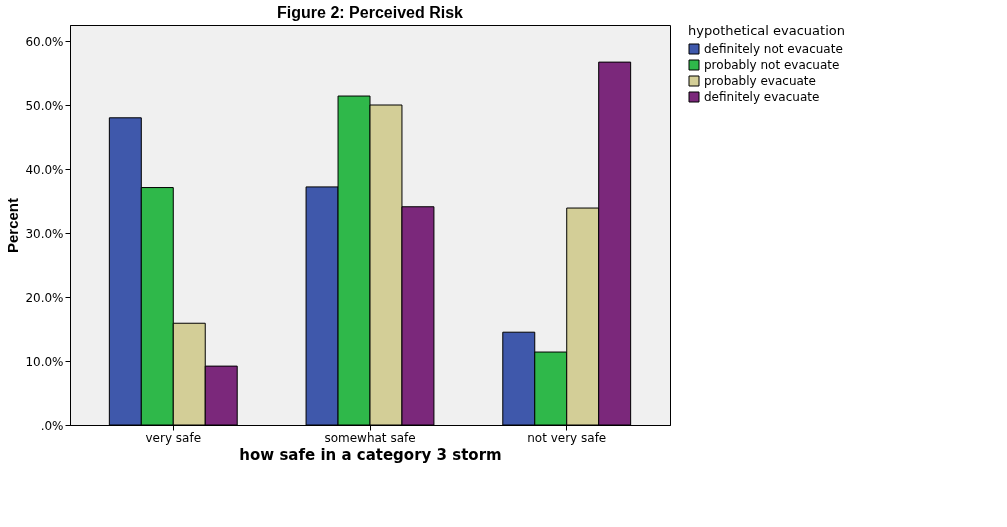 This screenshot has width=1007, height=527. Describe the element at coordinates (370, 12) in the screenshot. I see `chart-title: Figure 2: Perceived Risk` at that location.